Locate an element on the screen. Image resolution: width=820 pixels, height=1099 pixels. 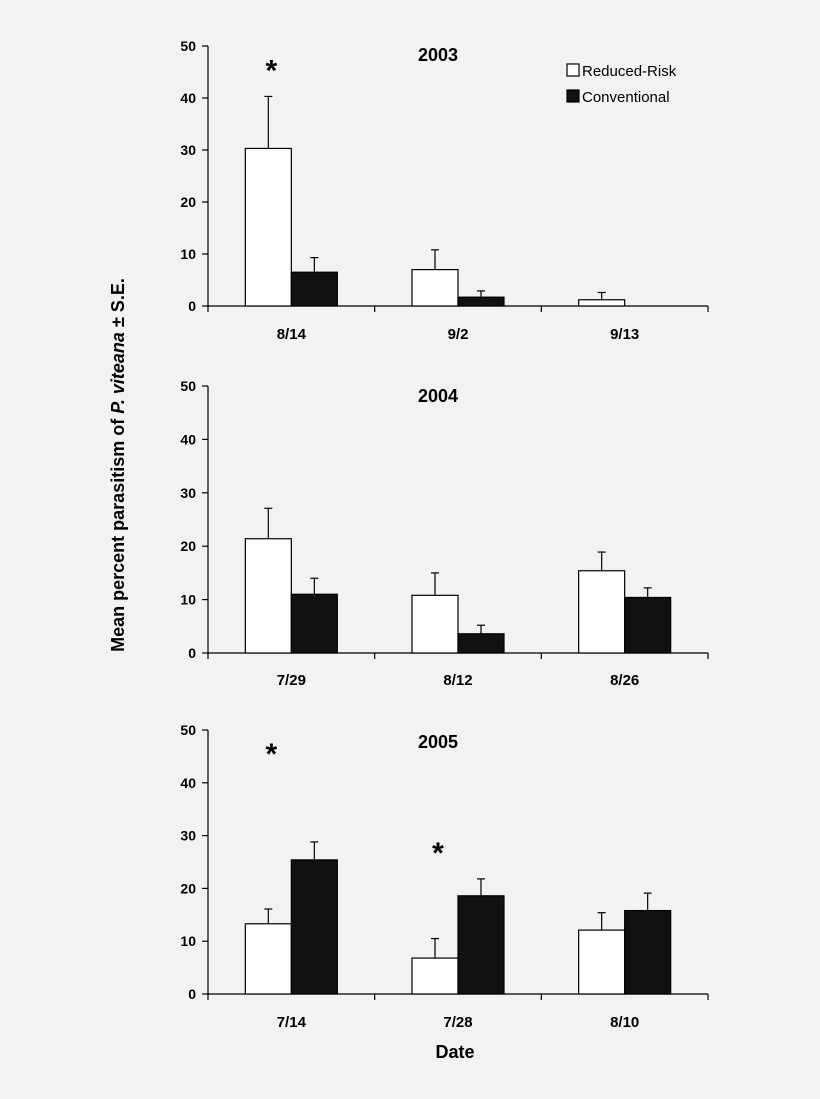
chart-title: 2003 is located at coordinates (438, 55).